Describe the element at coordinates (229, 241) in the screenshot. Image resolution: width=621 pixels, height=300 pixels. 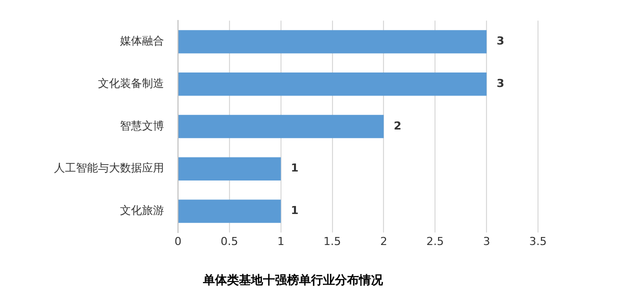
I see `x-tick-label: 0.5` at that location.